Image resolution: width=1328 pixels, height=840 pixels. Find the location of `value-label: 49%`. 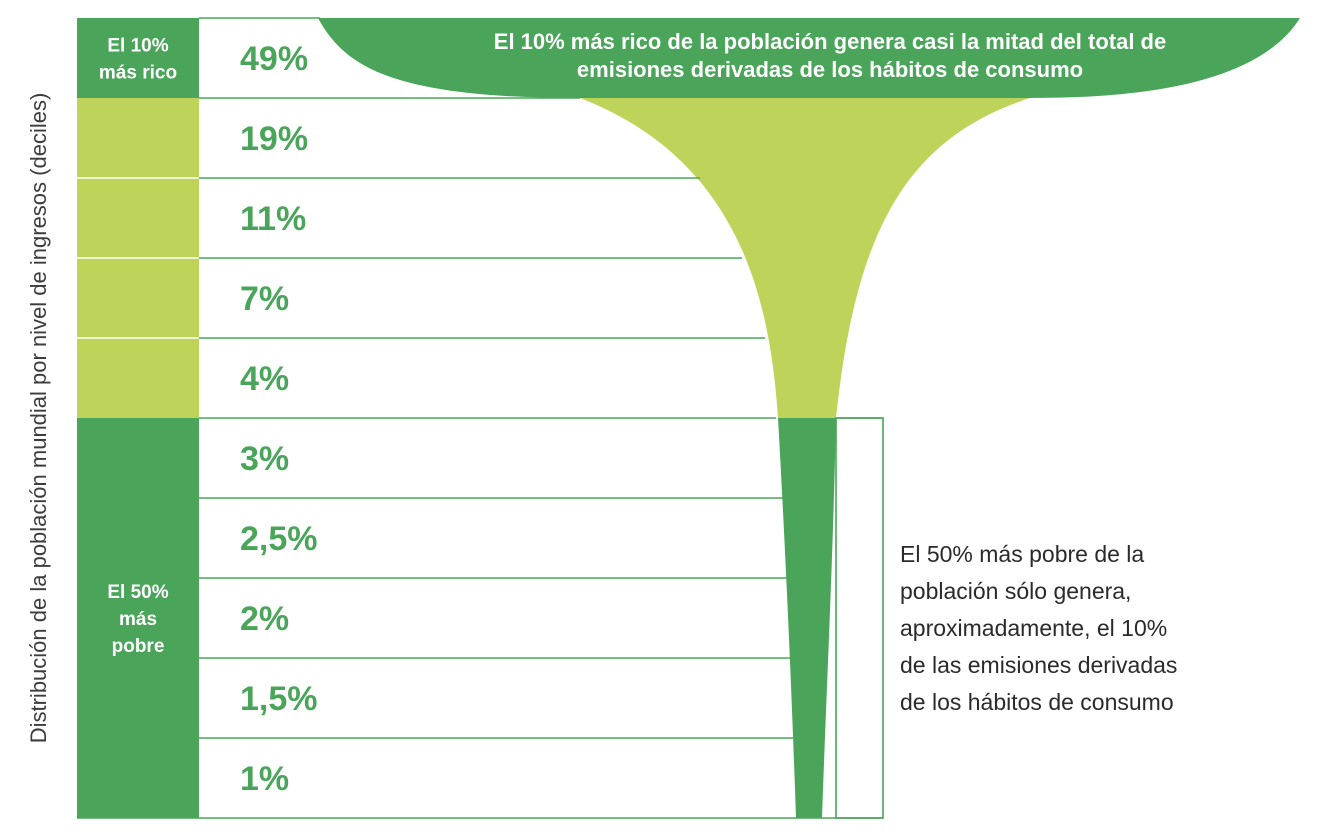

value-label: 49% is located at coordinates (274, 59).